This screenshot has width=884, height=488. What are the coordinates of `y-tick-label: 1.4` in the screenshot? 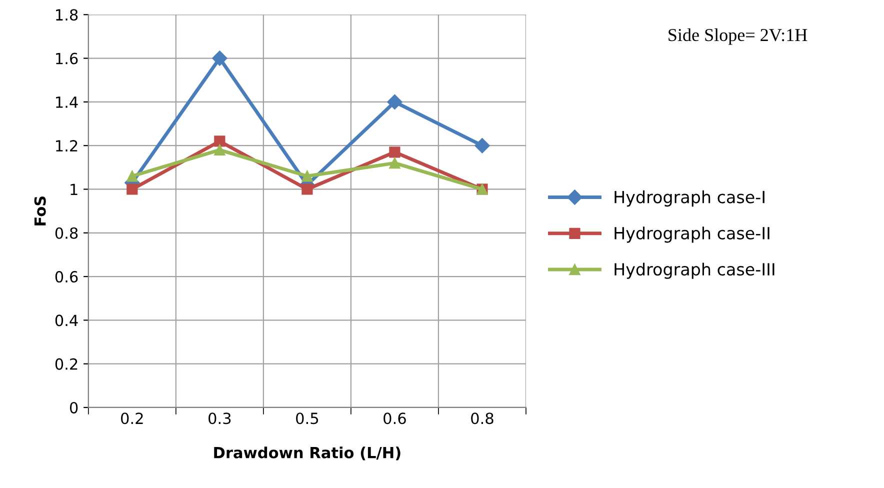 It's located at (67, 102).